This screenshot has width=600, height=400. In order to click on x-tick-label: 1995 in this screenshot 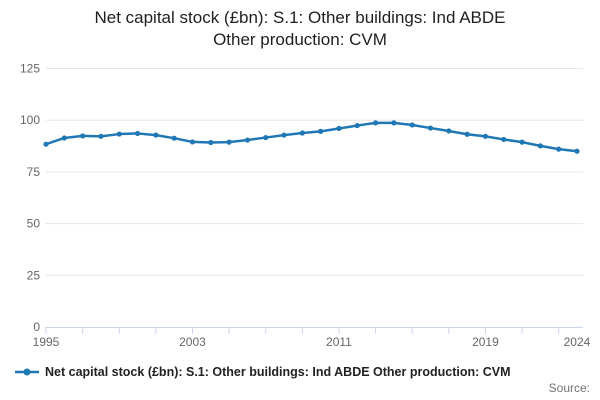, I will do `click(46, 342)`.